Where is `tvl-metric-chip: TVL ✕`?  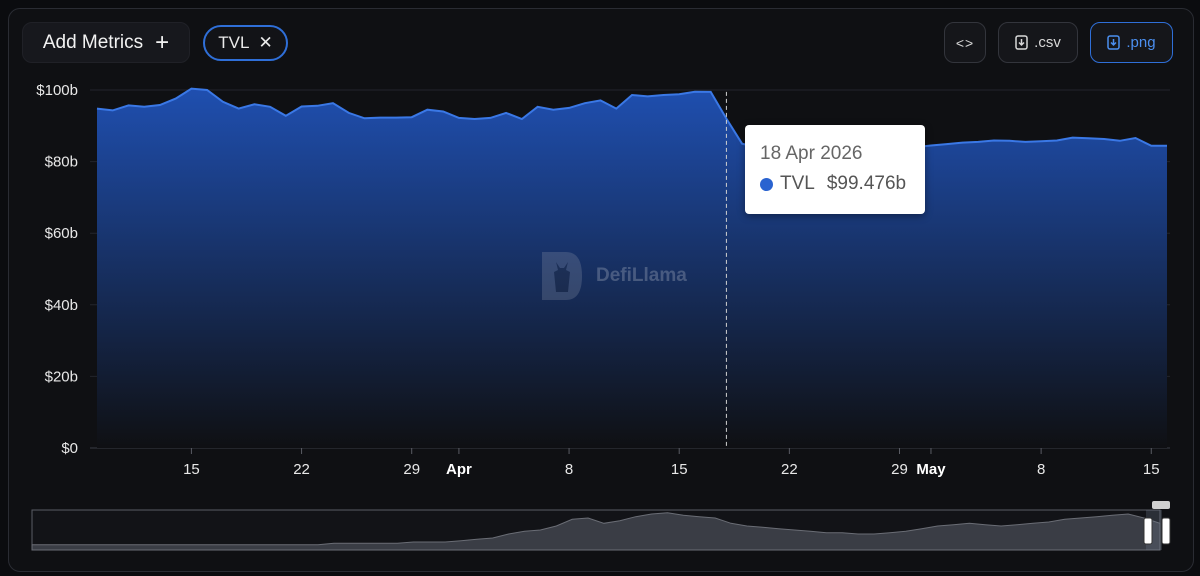
tvl-metric-chip: TVL ✕ is located at coordinates (245, 43).